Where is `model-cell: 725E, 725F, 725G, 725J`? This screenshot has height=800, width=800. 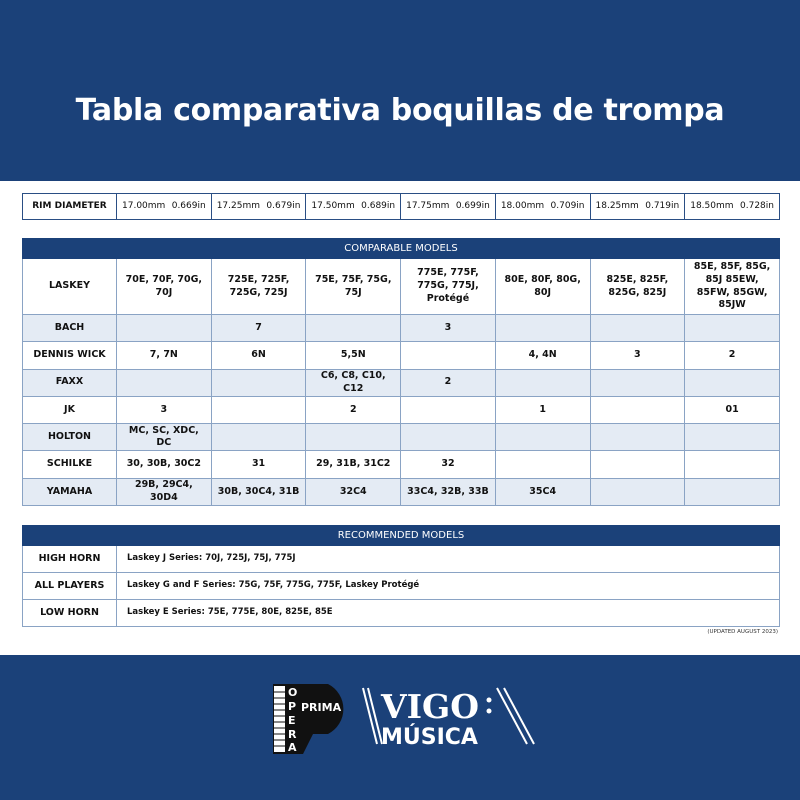 model-cell: 725E, 725F, 725G, 725J is located at coordinates (258, 286).